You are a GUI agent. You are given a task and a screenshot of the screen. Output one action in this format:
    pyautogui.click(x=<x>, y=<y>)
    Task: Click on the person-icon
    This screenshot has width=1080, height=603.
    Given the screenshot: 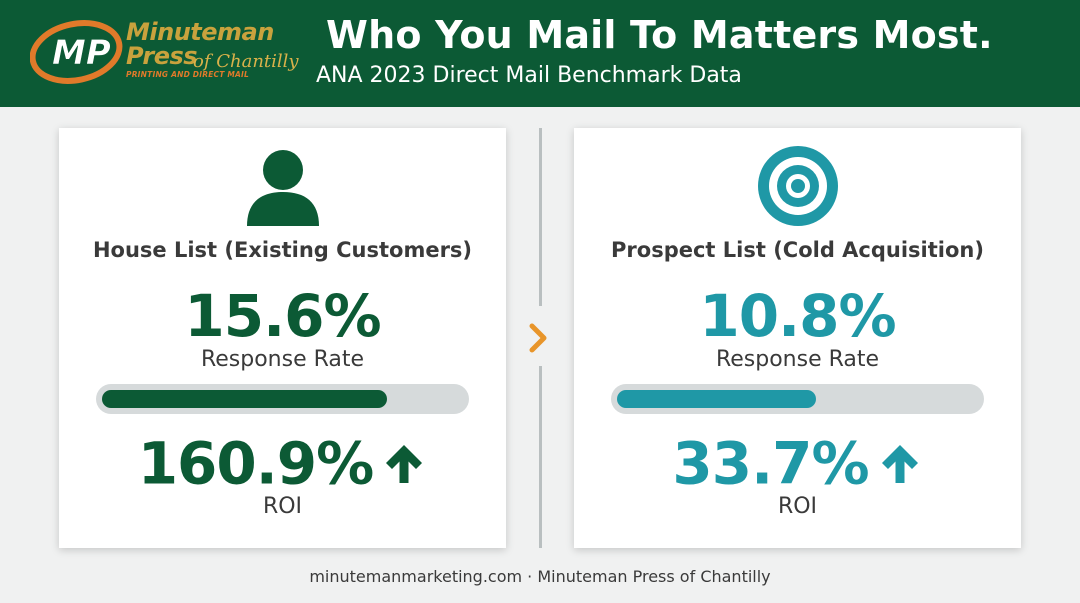 What is the action you would take?
    pyautogui.click(x=282, y=188)
    